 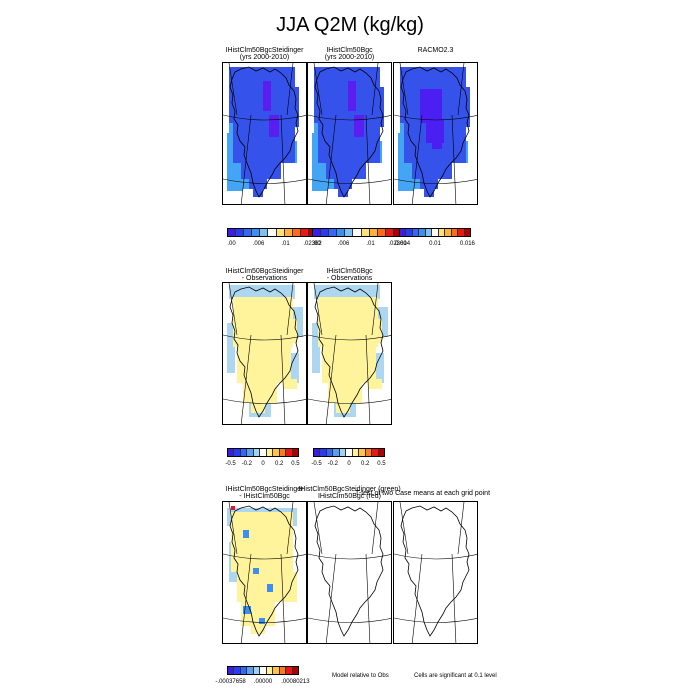 I want to click on panel-title: RACMO2.3, so click(x=435, y=50).